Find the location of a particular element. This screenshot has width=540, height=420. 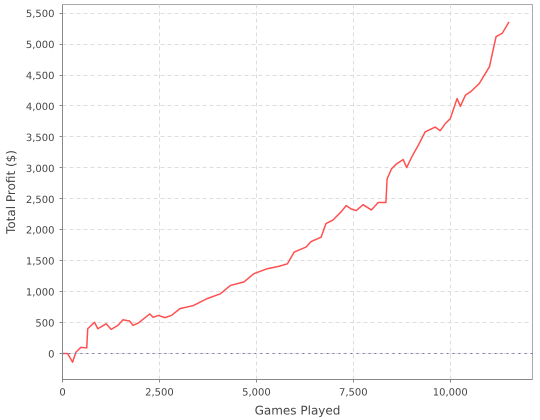

y-tick-label: 1,000 is located at coordinates (40, 293).